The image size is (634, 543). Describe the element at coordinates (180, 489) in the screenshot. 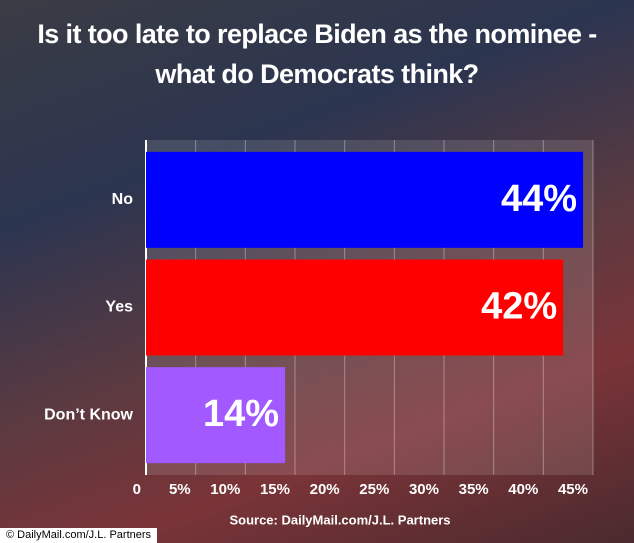

I see `x-tick-label: 5%` at that location.